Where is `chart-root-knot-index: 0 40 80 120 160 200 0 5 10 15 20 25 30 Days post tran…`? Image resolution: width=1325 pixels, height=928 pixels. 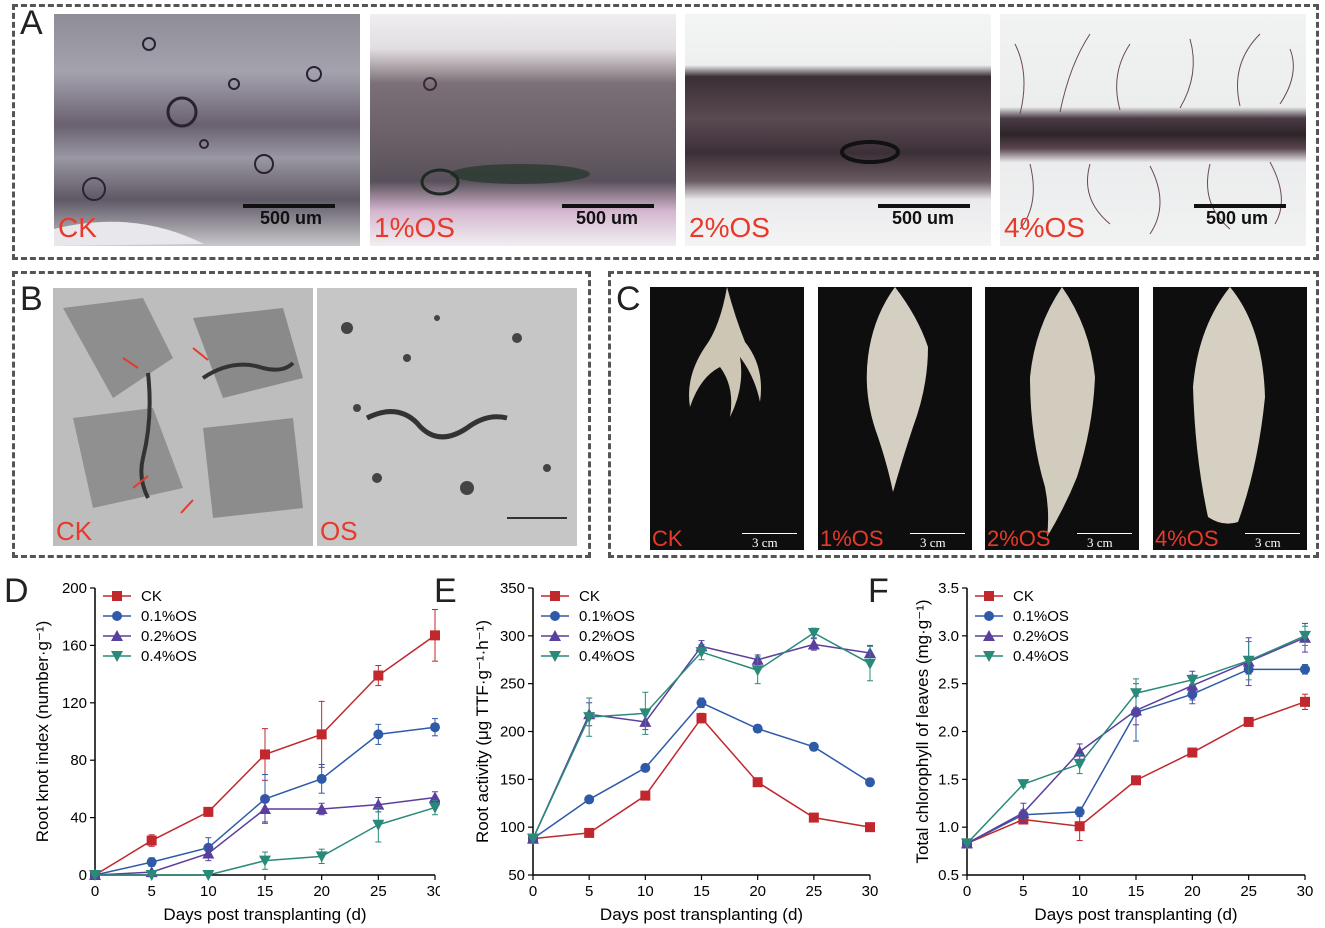
chart-root-knot-index: 0 40 80 120 160 200 0 5 10 15 20 25 30 Days post tran… is located at coordinates (236, 752).